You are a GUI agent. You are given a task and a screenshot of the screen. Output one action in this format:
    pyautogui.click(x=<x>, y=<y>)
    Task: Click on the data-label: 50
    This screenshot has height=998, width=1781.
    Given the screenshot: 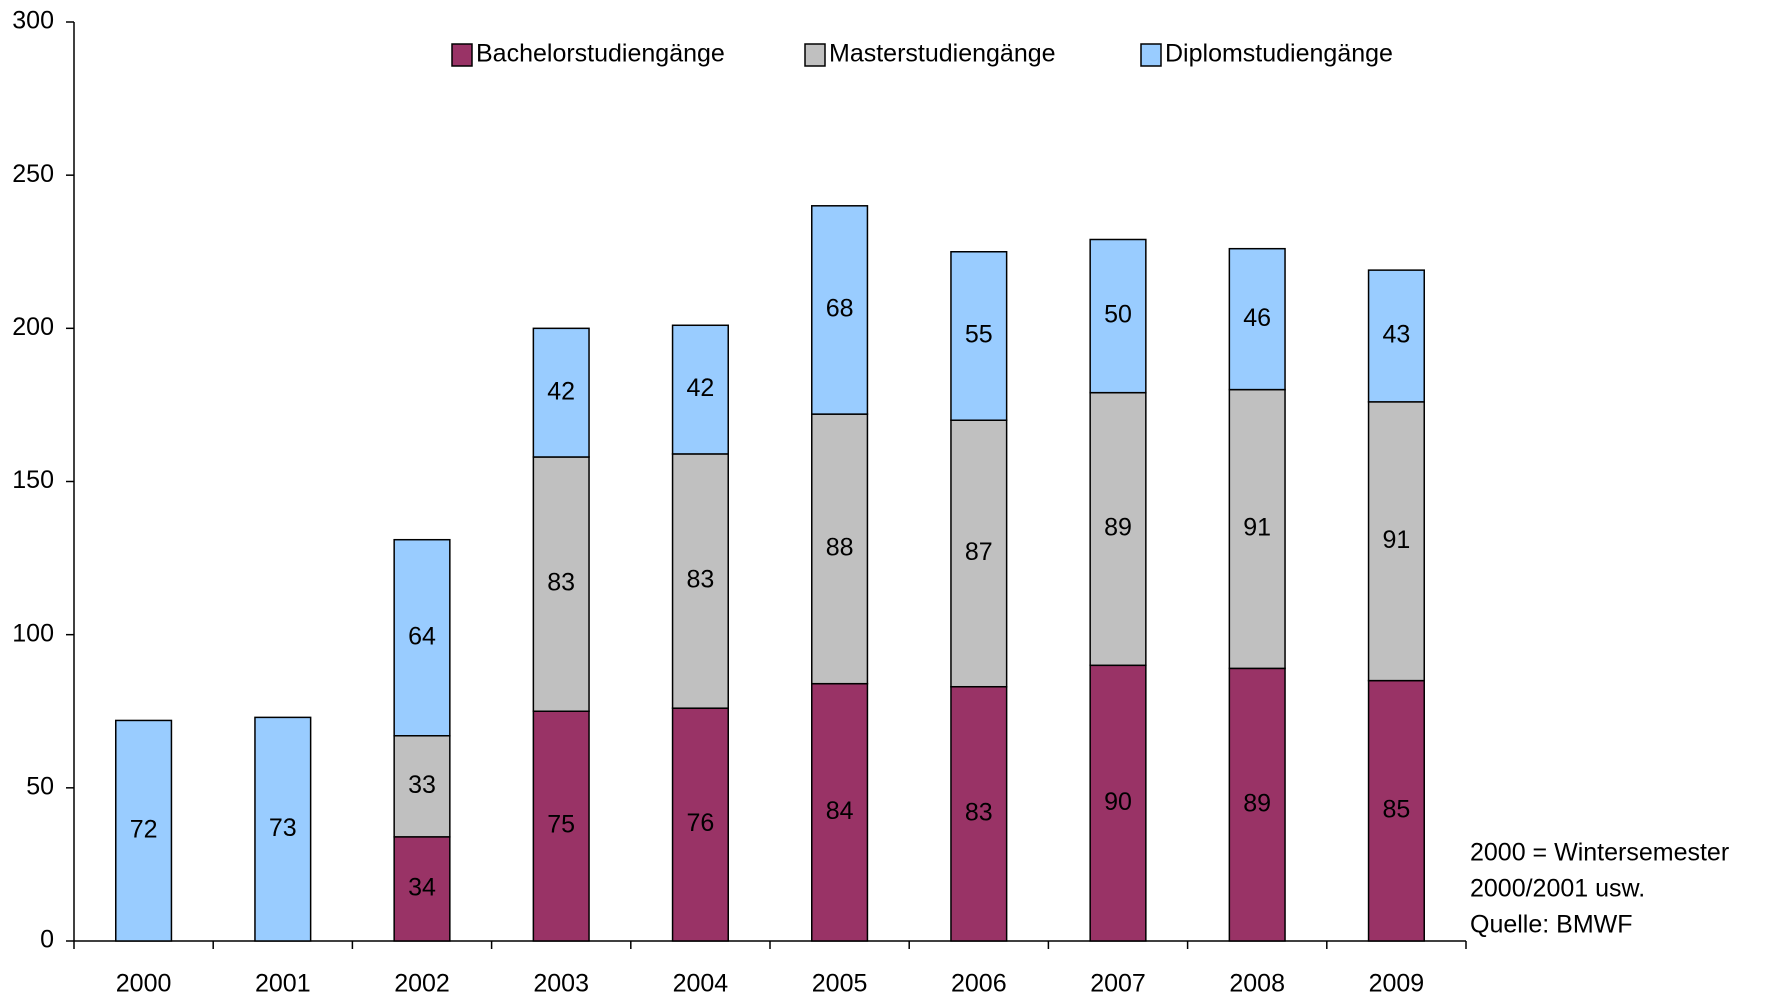 What is the action you would take?
    pyautogui.click(x=1118, y=315)
    